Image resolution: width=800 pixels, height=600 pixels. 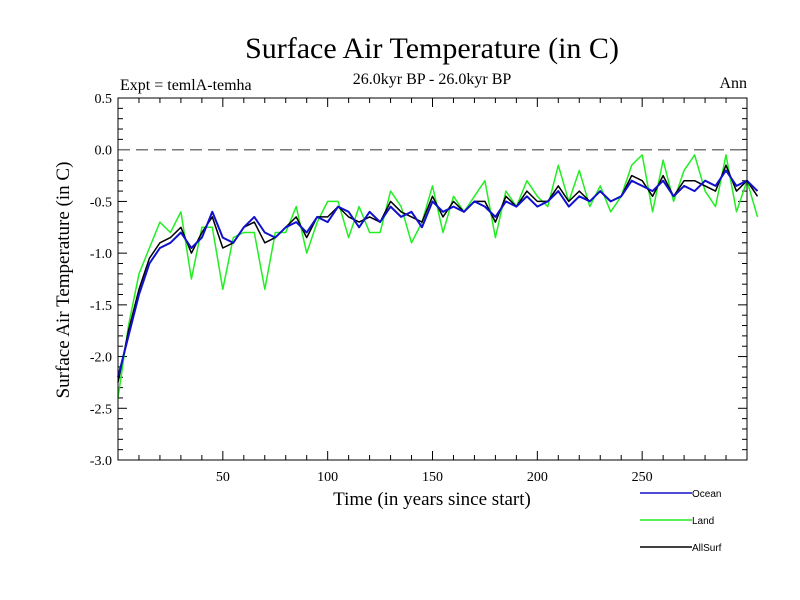 I want to click on y-tick-label: -3.0, so click(x=101, y=461).